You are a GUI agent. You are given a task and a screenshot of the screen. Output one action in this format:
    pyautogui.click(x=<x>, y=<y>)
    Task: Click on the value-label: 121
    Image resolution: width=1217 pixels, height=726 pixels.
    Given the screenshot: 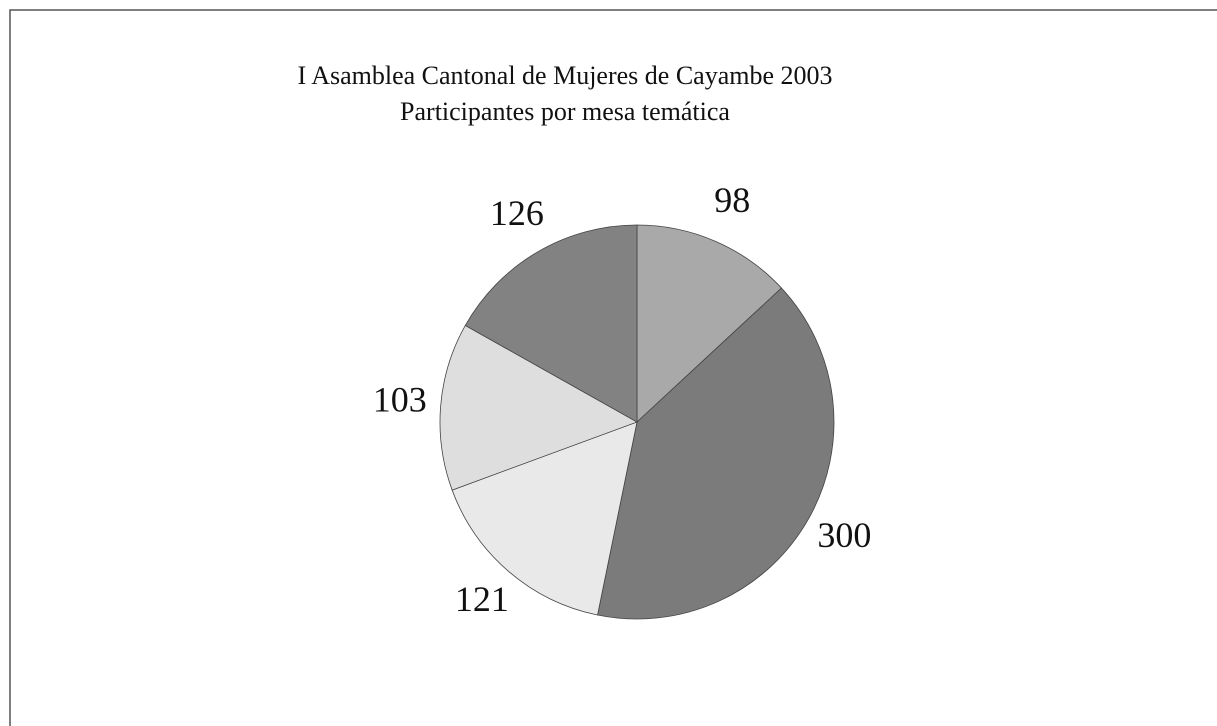 What is the action you would take?
    pyautogui.click(x=482, y=599)
    